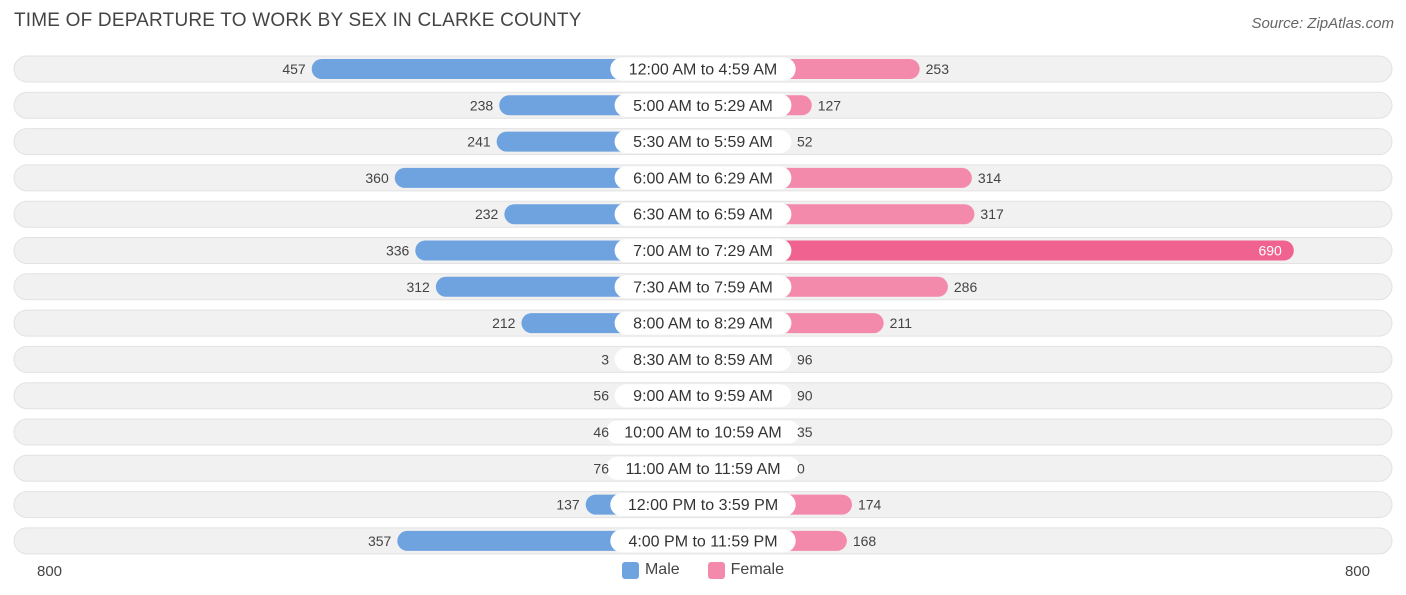  I want to click on female-value-label: 253, so click(938, 69).